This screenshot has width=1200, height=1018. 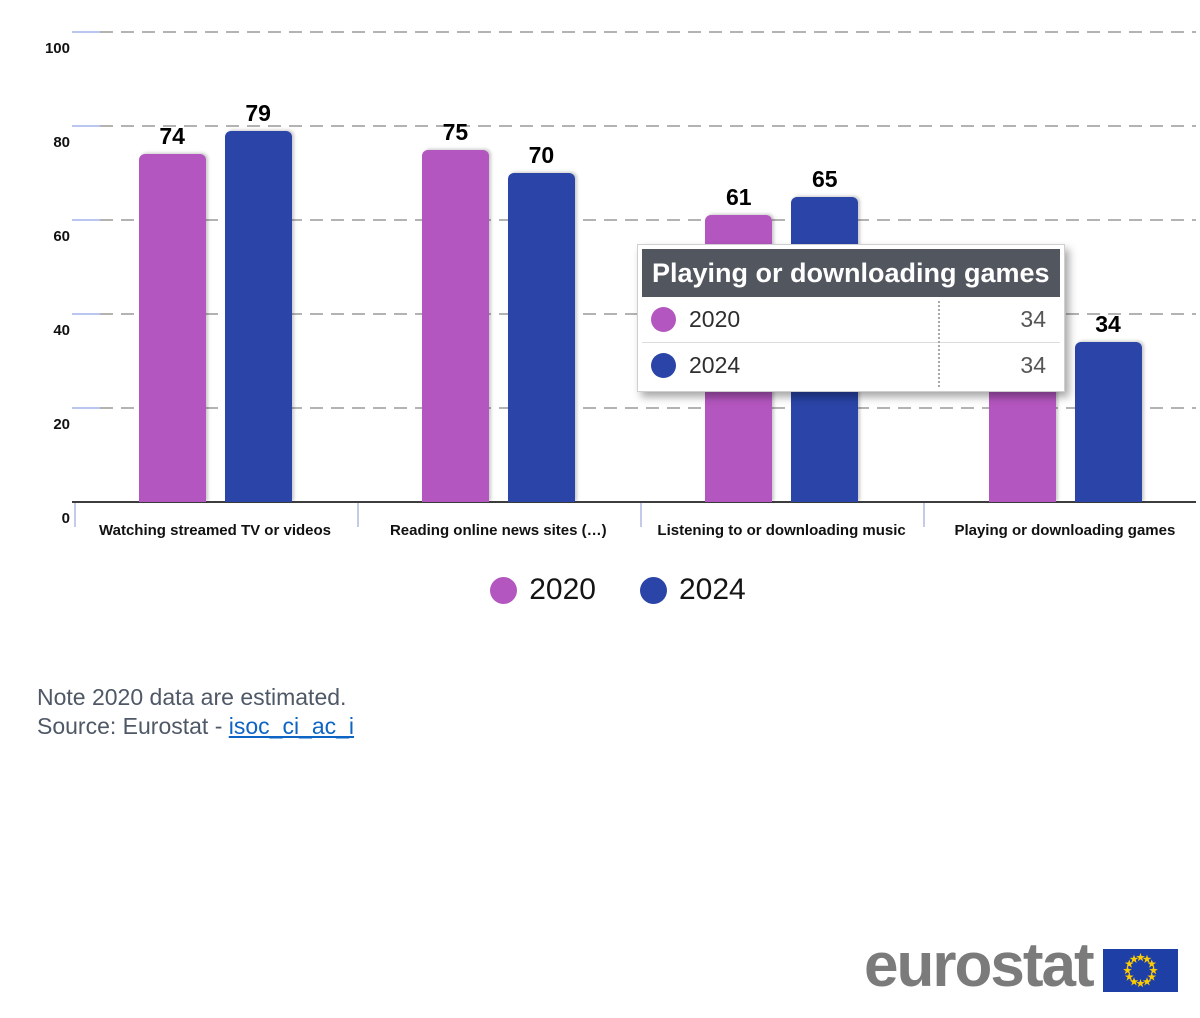 What do you see at coordinates (851, 365) in the screenshot?
I see `tooltip-row: 2024 34` at bounding box center [851, 365].